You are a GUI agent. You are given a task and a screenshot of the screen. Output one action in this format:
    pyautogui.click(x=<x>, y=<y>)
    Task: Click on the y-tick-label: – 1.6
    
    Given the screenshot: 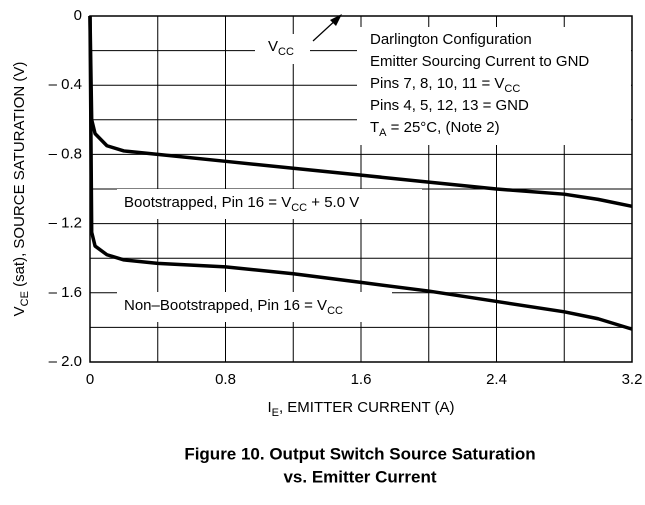 What is the action you would take?
    pyautogui.click(x=65, y=292)
    